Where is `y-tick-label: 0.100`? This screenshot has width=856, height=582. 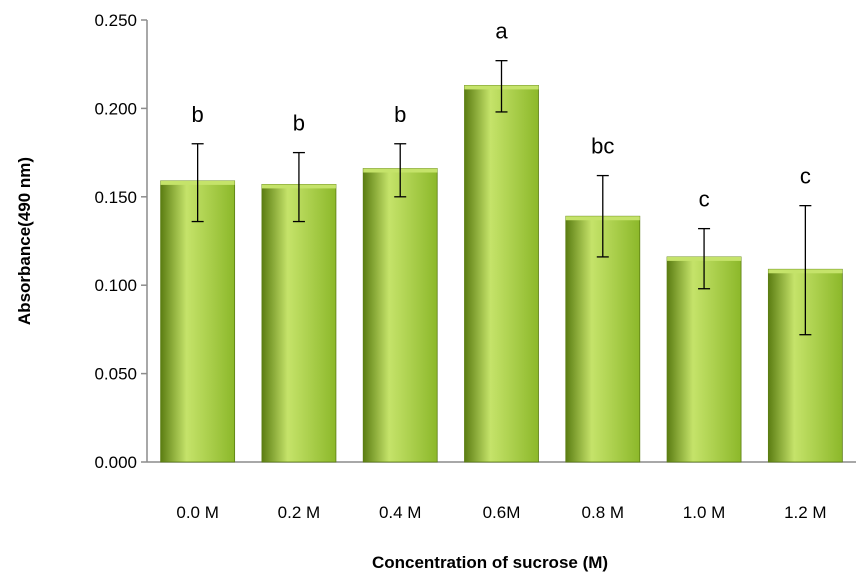
y-tick-label: 0.100 is located at coordinates (115, 285).